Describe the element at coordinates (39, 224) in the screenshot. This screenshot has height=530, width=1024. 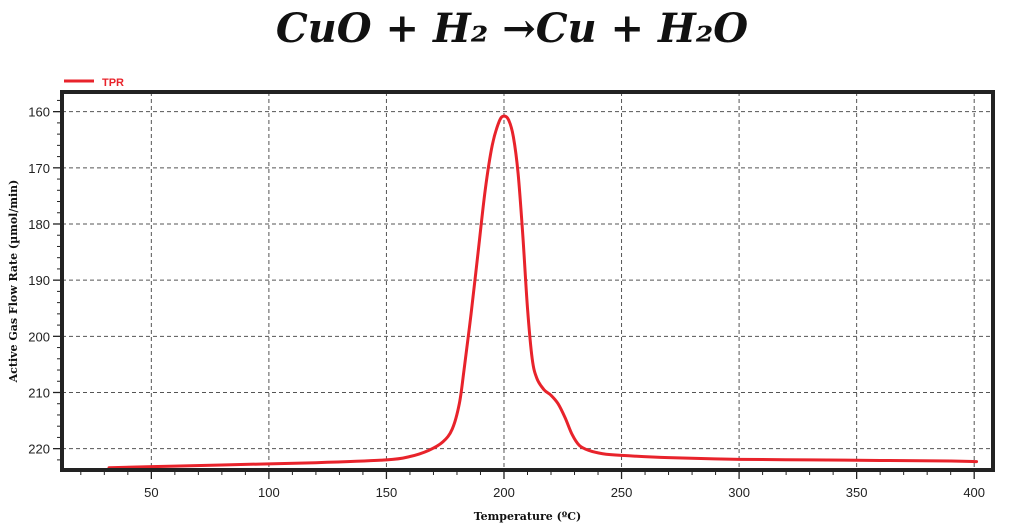
I see `y-tick-label-180: 180` at that location.